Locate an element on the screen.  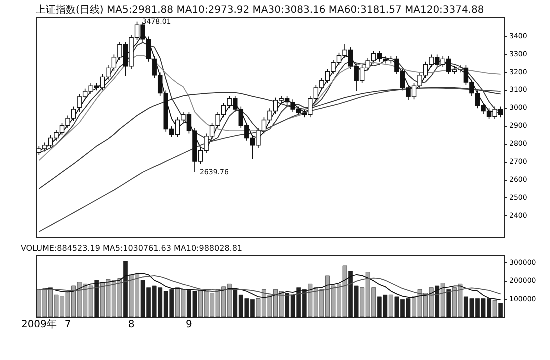
chart-title: VOLUME:884523.19 MA5:1030761.63 MA10:988028.81 is located at coordinates (131, 248).